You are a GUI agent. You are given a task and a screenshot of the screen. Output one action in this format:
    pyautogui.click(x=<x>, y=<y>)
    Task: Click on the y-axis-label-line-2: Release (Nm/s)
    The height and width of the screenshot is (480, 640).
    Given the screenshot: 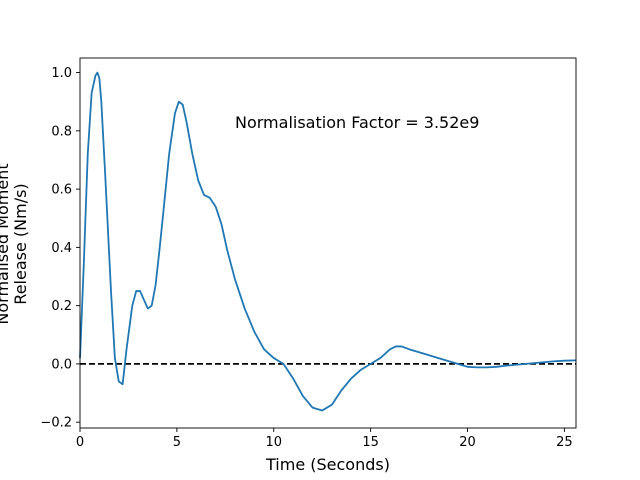 What is the action you would take?
    pyautogui.click(x=20, y=243)
    